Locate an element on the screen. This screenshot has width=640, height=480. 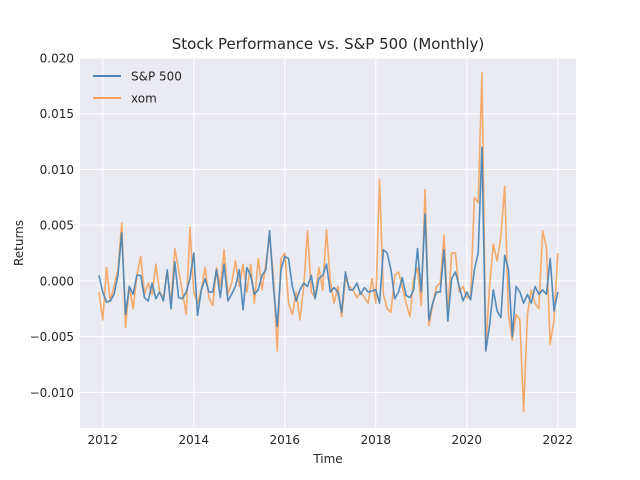
y-tick-label: 0.015 is located at coordinates (57, 114).